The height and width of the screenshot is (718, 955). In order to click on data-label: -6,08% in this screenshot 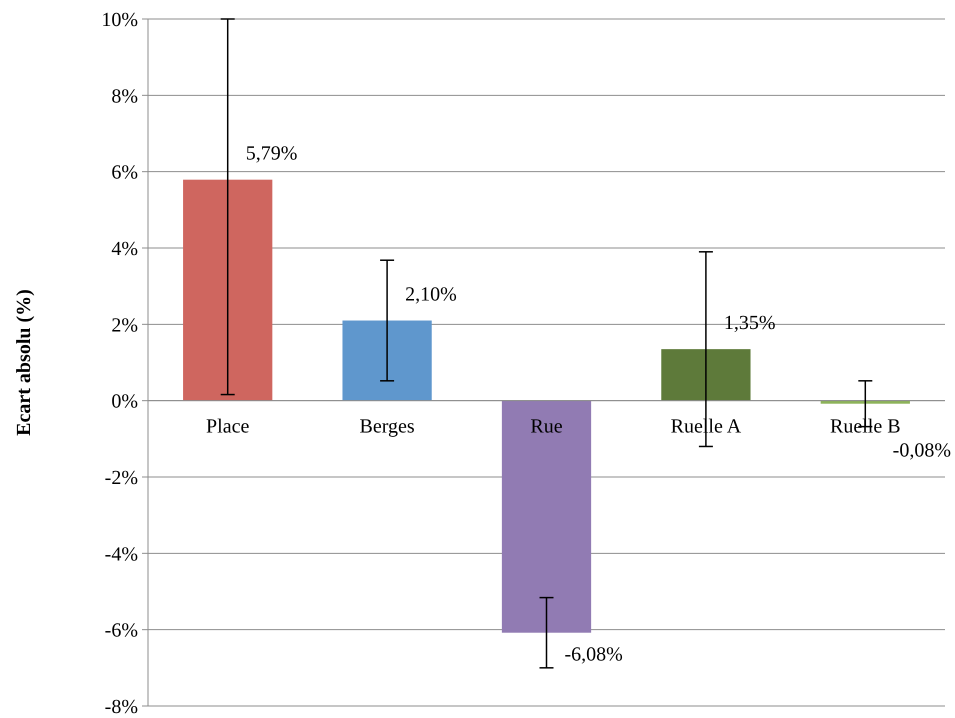, I will do `click(593, 655)`.